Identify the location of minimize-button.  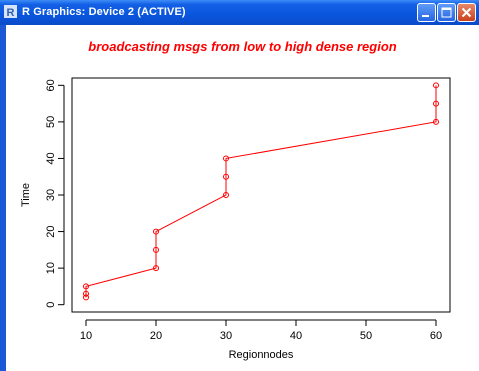
(426, 12).